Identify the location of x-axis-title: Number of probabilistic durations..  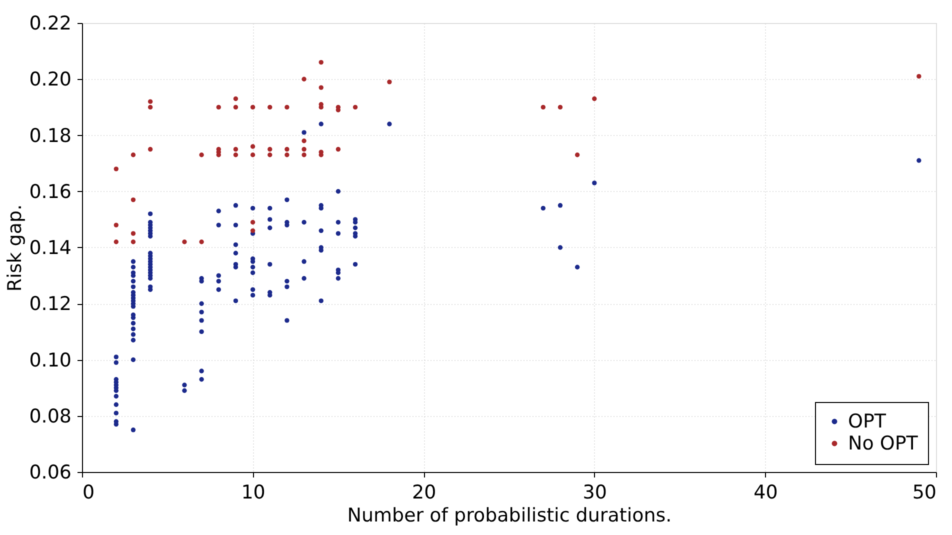
(509, 515).